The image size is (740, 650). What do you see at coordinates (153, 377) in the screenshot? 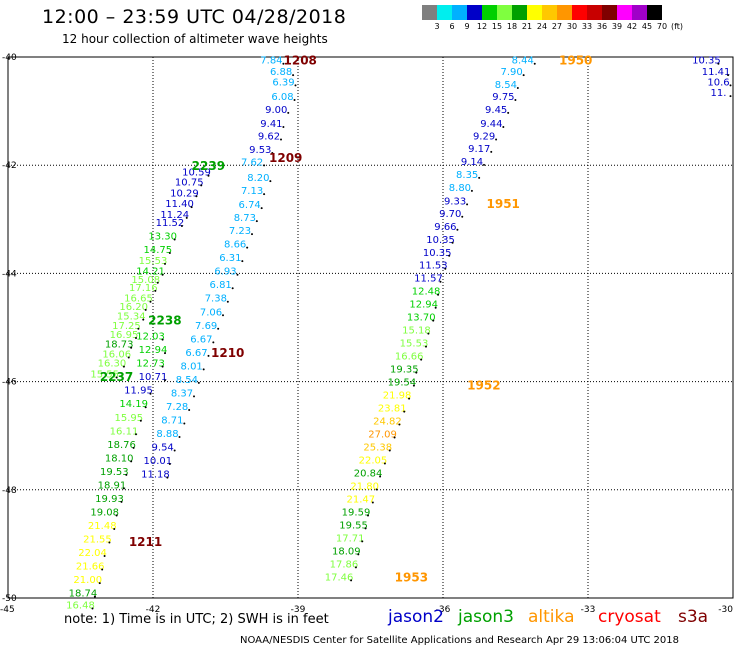
I see `wave-height-value: 10.71` at bounding box center [153, 377].